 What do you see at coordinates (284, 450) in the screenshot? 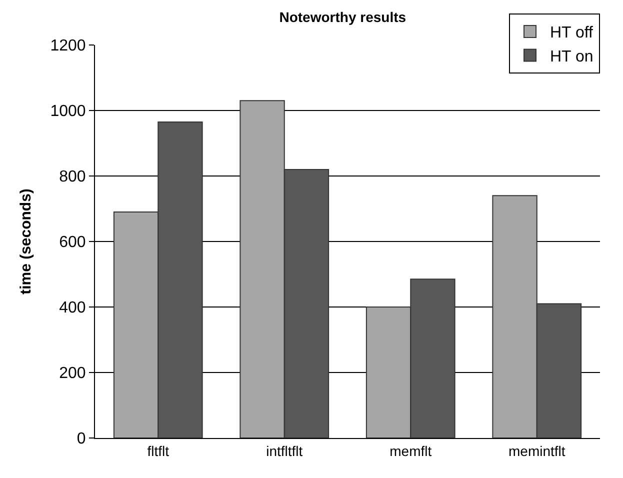
I see `x-tick-label: intfltflt` at bounding box center [284, 450].